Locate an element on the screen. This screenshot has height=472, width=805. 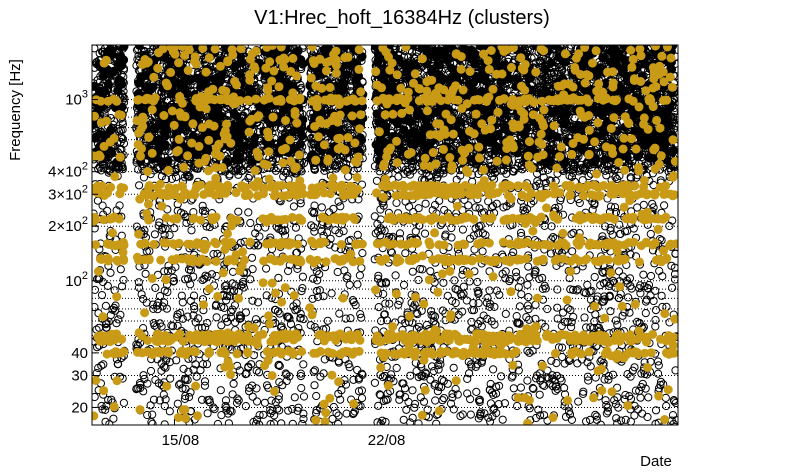
y-axis-label: Frequency [Hz] is located at coordinates (15, 110).